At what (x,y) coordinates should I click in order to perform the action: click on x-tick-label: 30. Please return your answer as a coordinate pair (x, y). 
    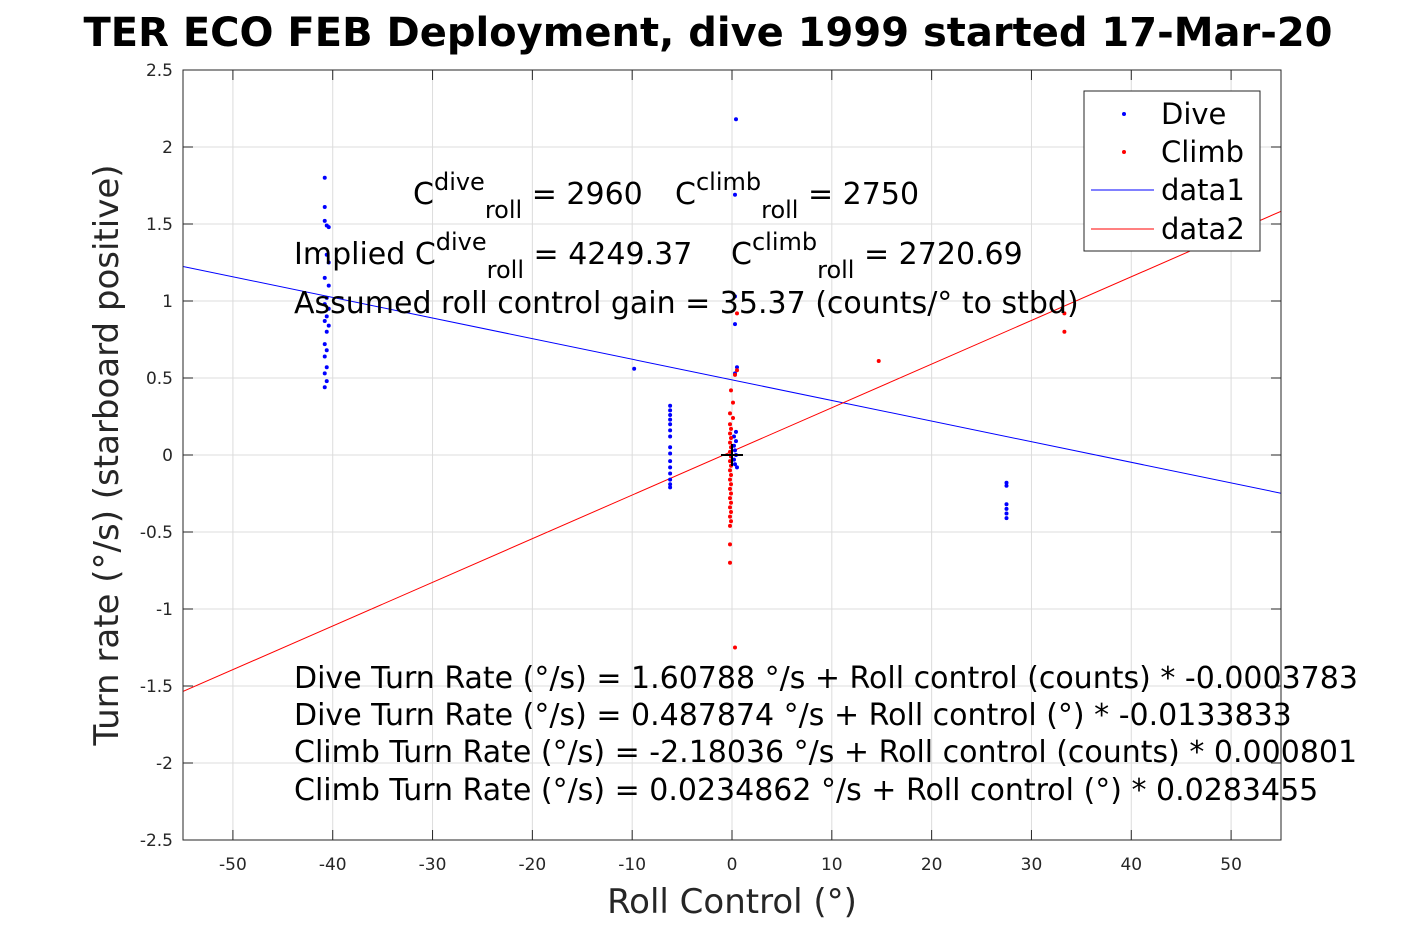
    Looking at the image, I should click on (1032, 865).